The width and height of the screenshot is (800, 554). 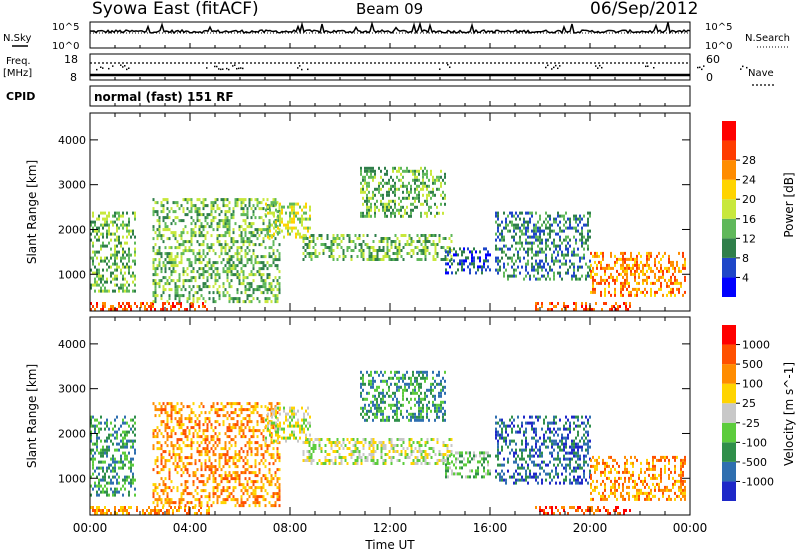 What do you see at coordinates (745, 277) in the screenshot?
I see `colorbar-tick-label: 4` at bounding box center [745, 277].